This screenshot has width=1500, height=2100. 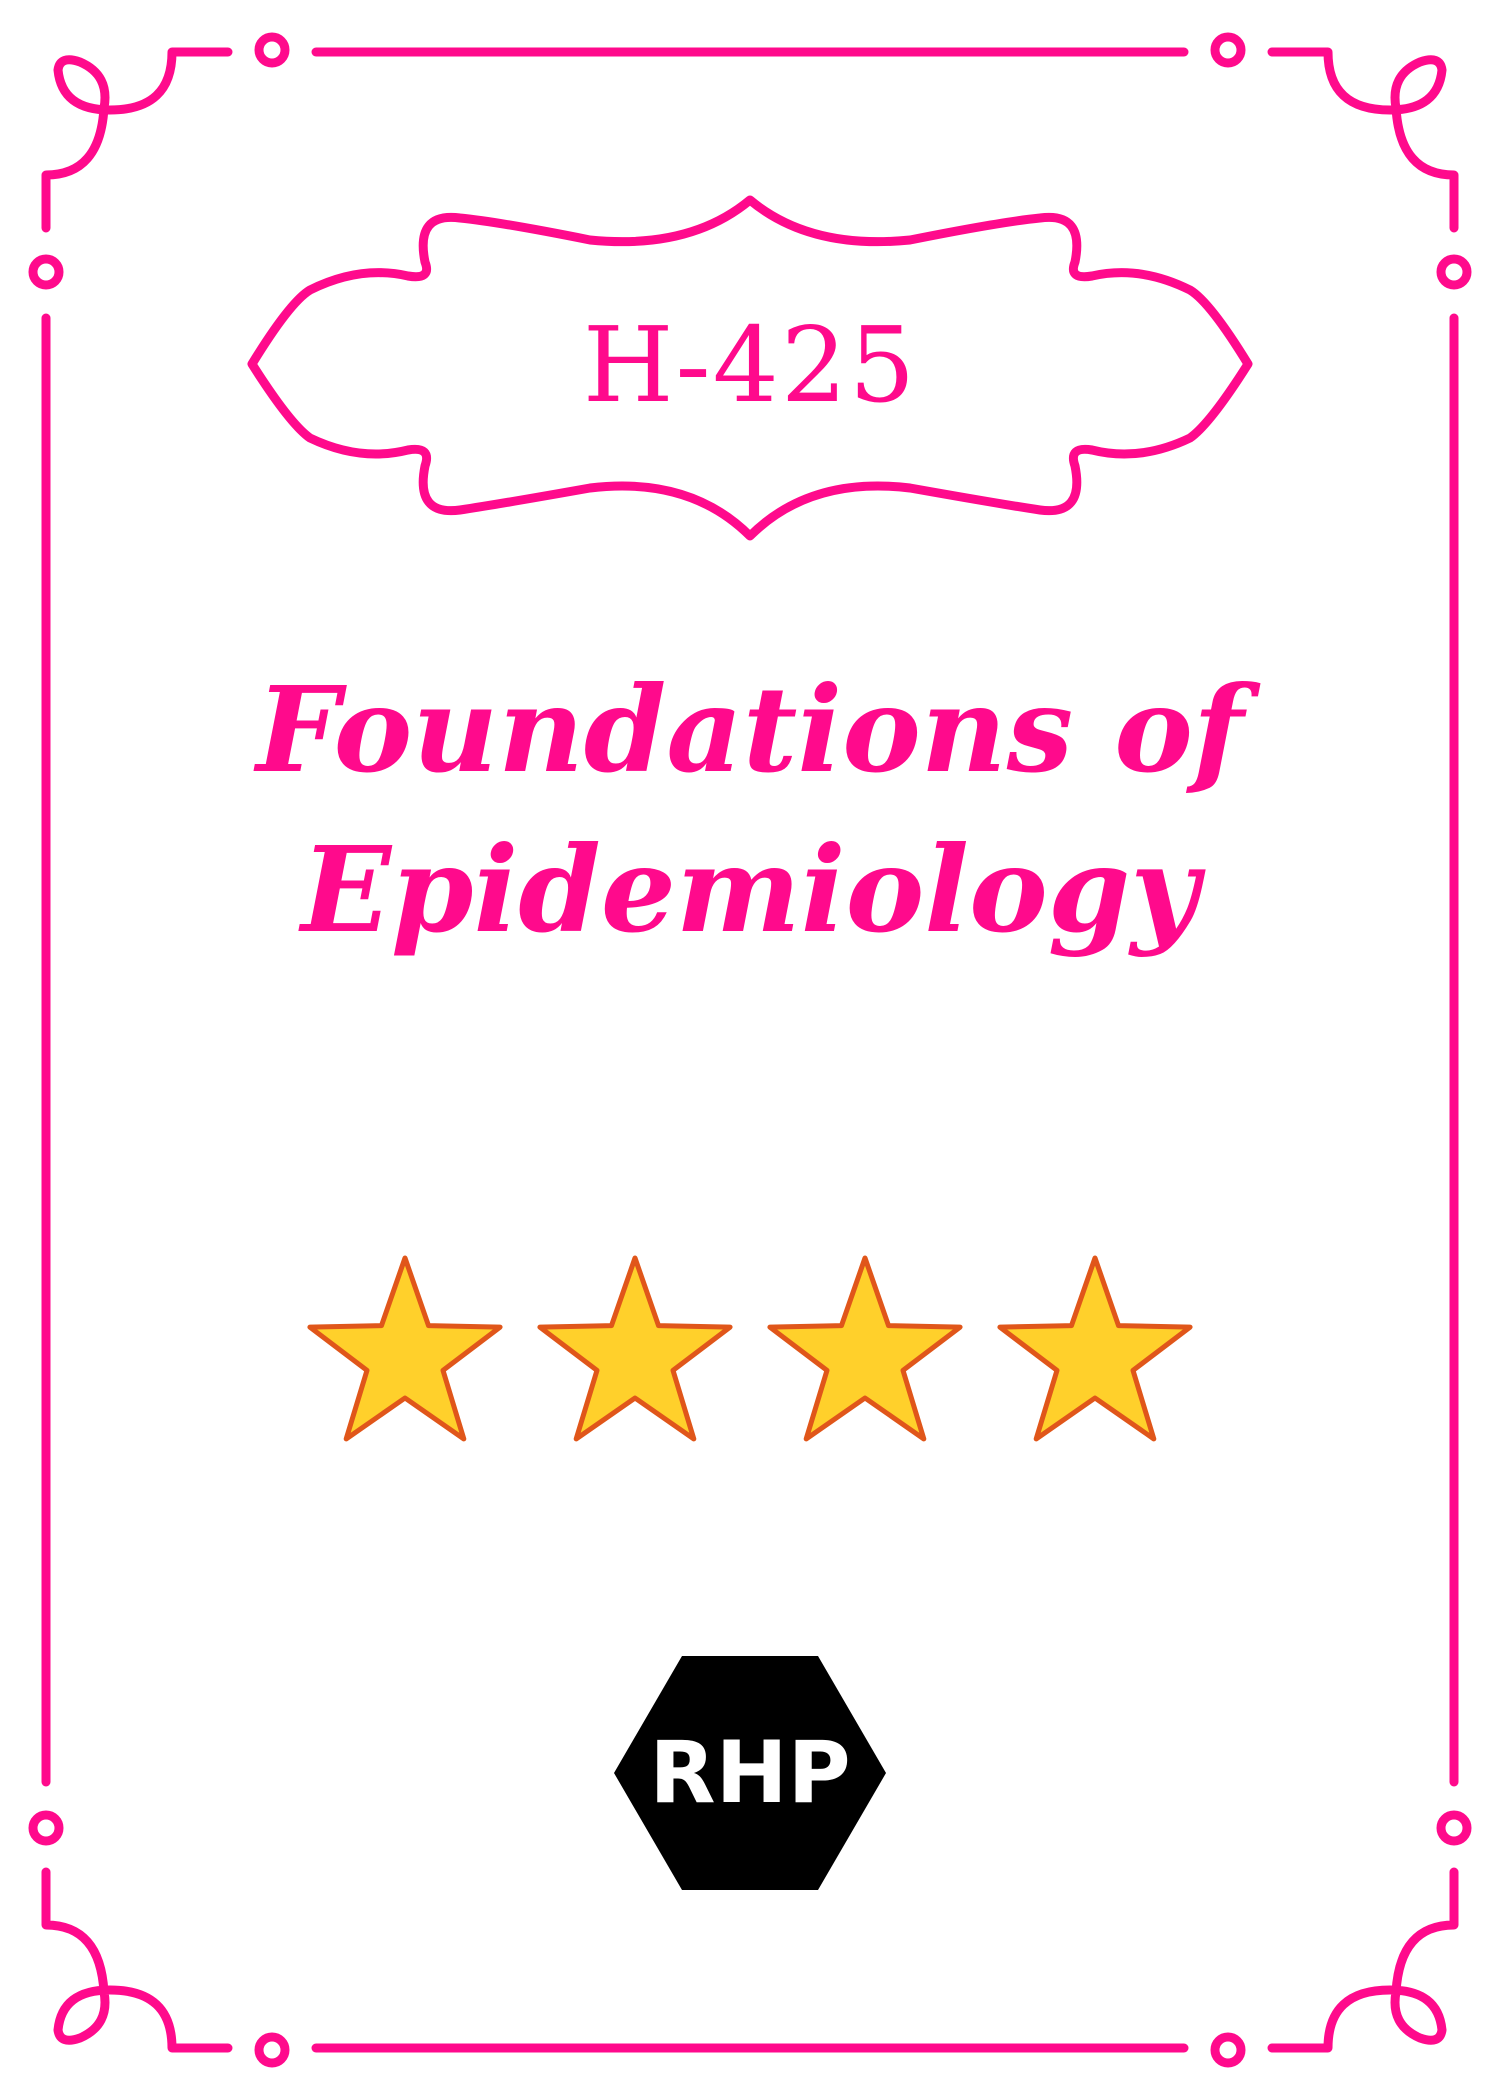 I want to click on publisher-logo-hexagon, so click(x=750, y=1773).